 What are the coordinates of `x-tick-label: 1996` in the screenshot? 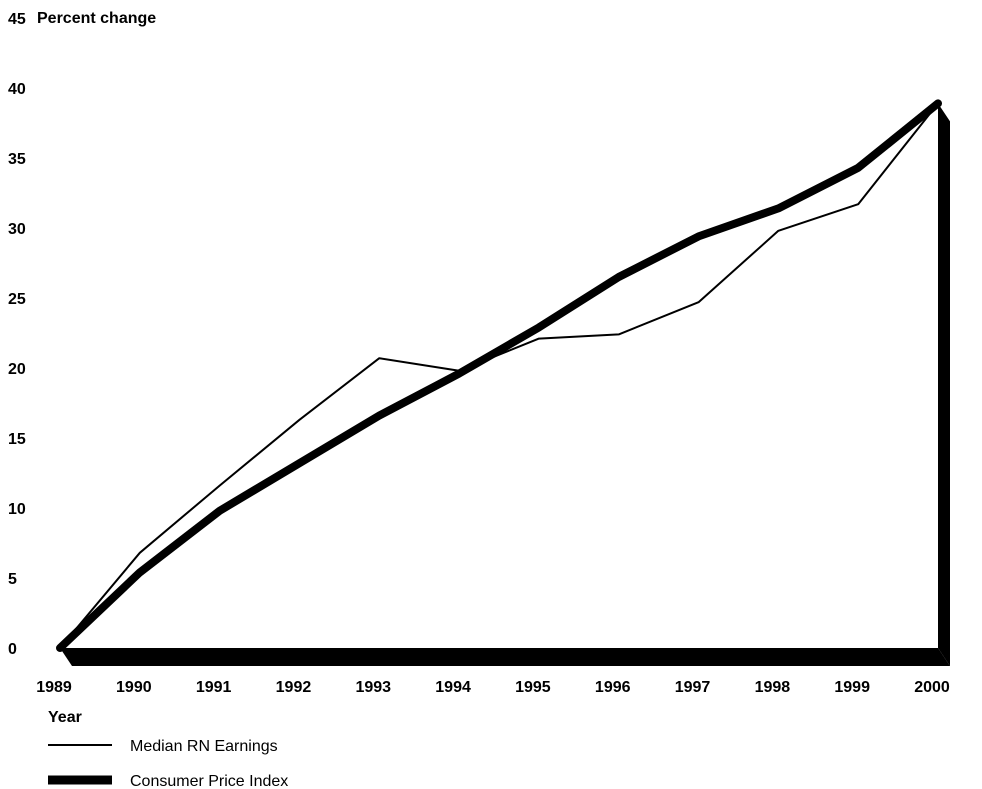 It's located at (613, 687).